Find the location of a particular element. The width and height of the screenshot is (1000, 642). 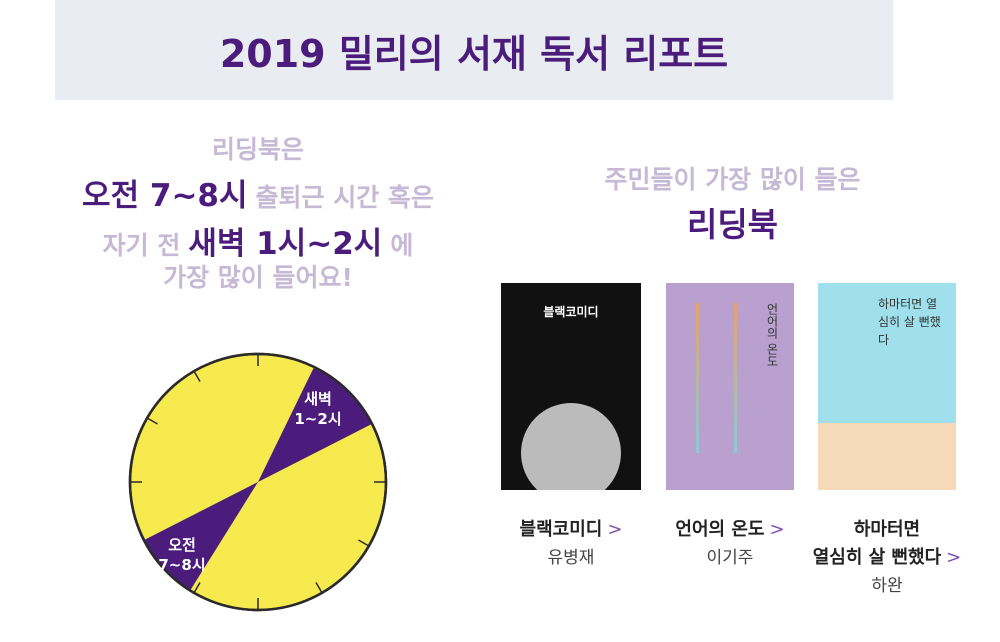

text-line: 가장 많이 들어요! is located at coordinates (258, 276).